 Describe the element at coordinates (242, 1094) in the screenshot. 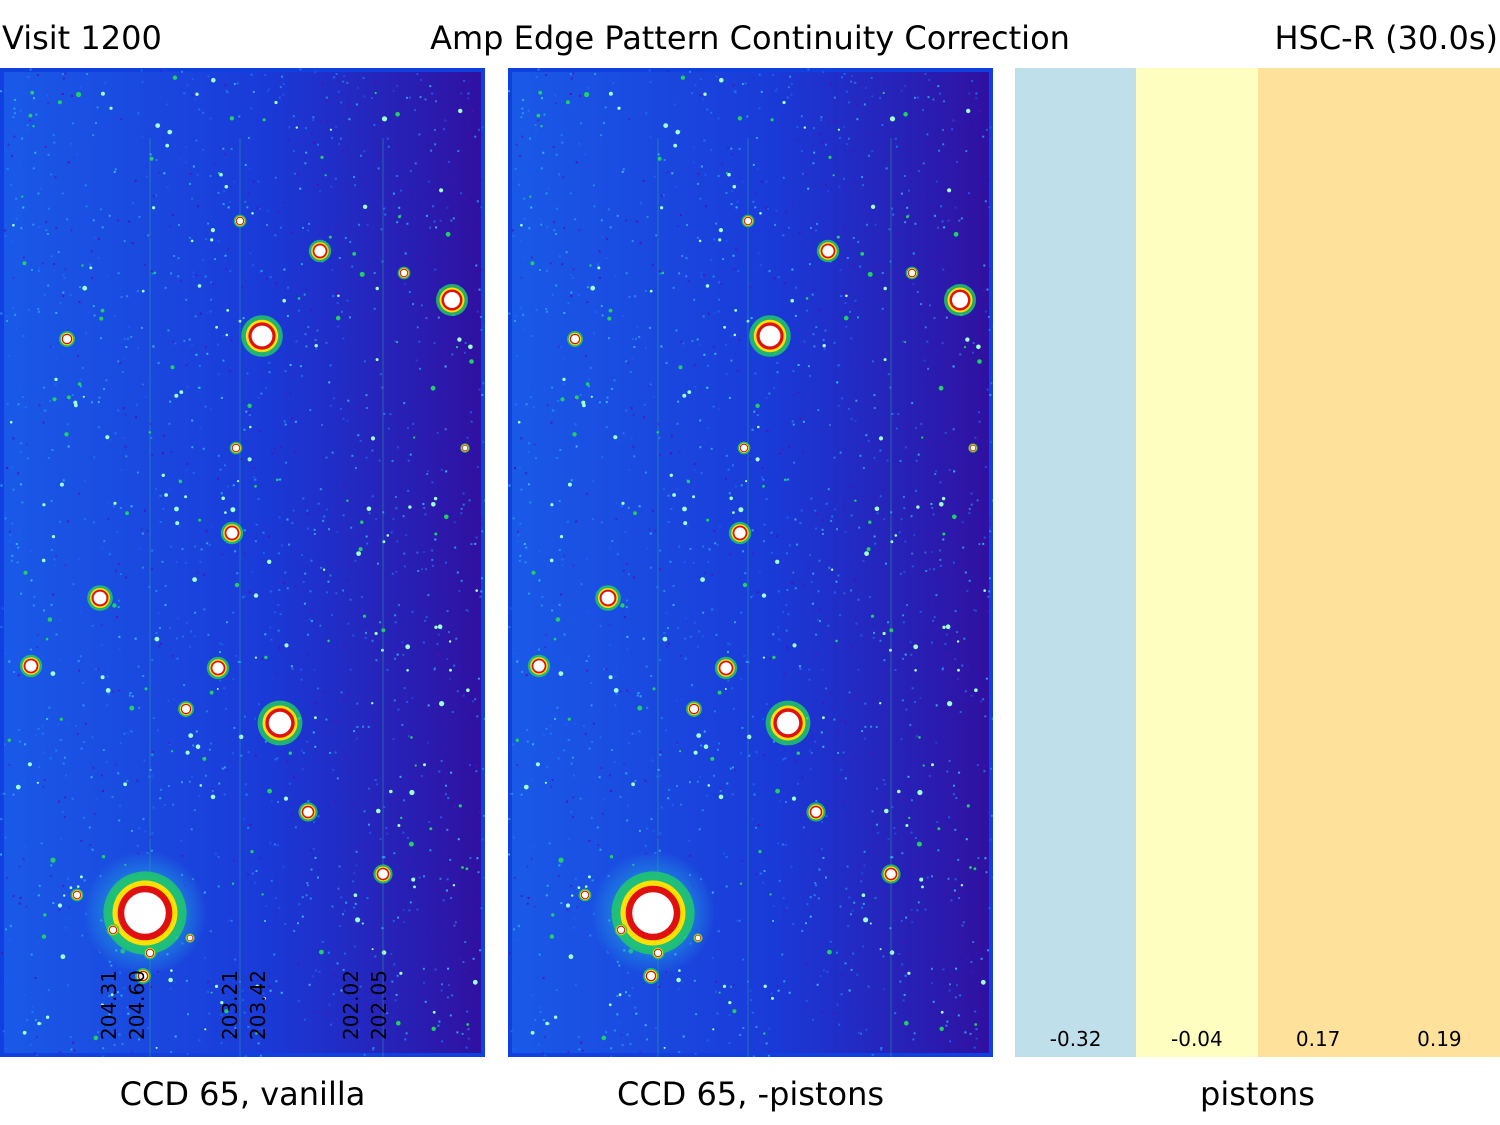

I see `caption-vanilla: CCD 65, vanilla` at that location.